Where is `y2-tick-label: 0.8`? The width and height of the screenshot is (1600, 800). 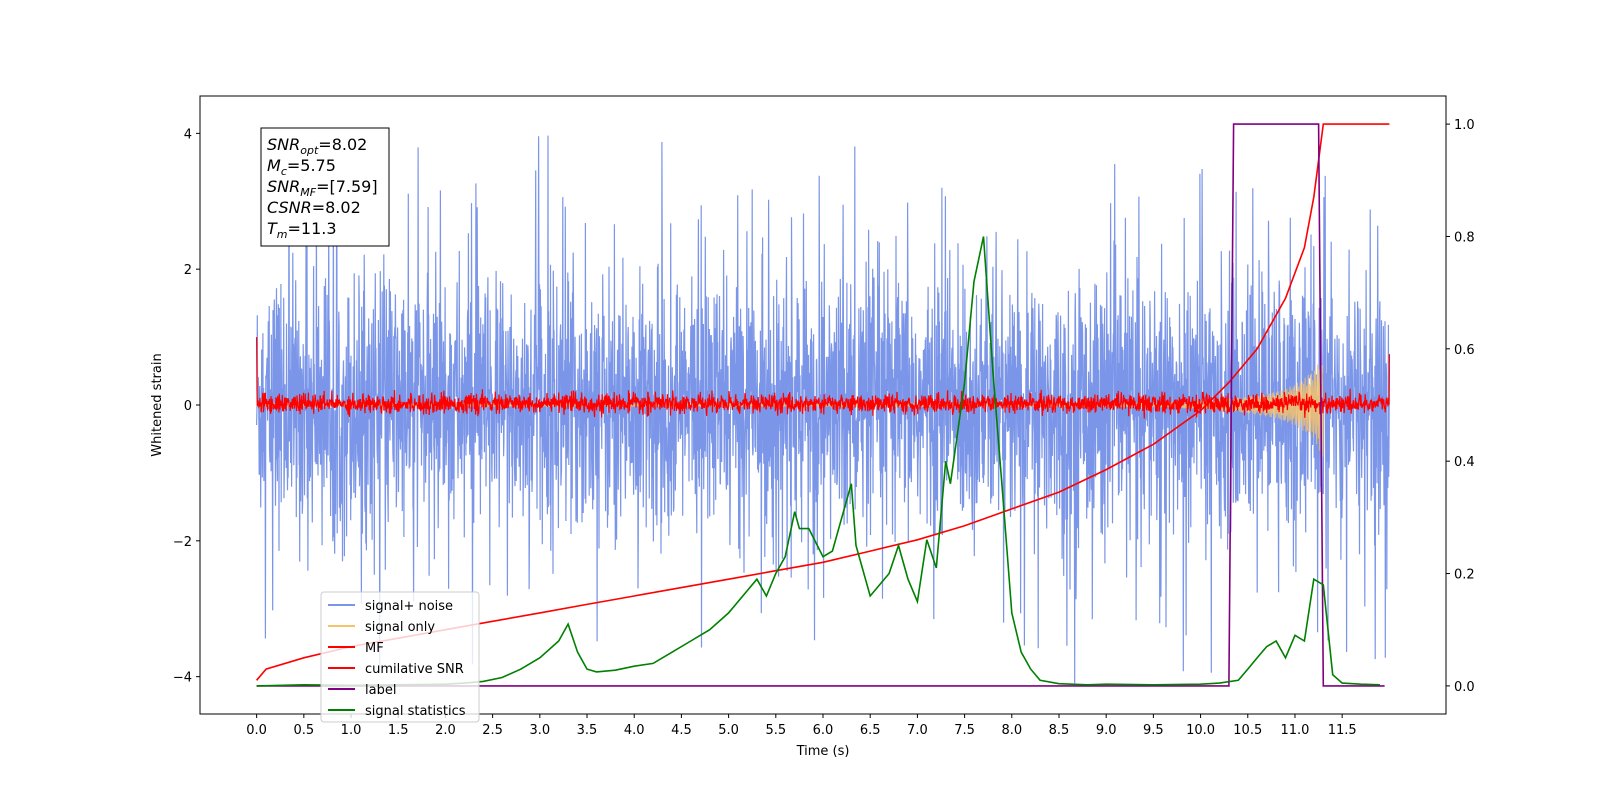 y2-tick-label: 0.8 is located at coordinates (1464, 237).